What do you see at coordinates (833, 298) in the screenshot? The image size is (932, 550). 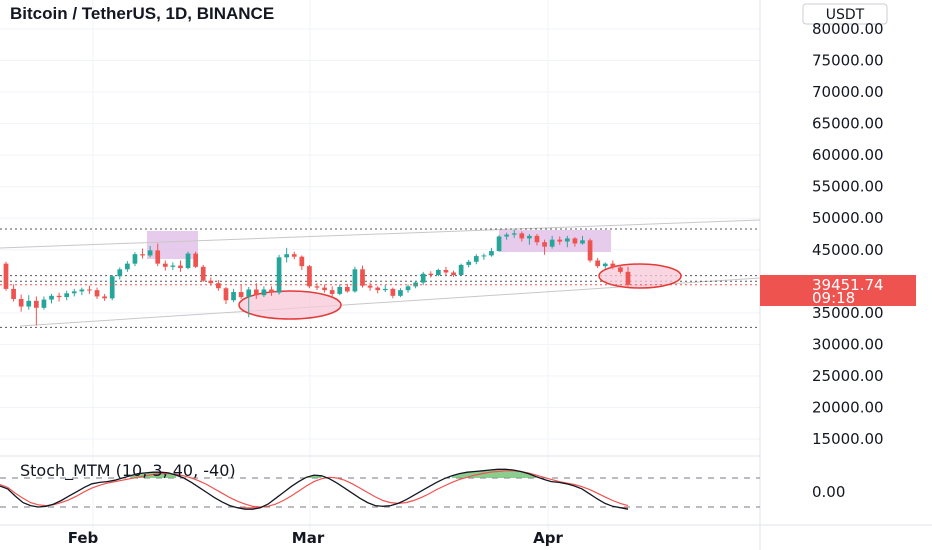 I see `bar-countdown: 09:18` at bounding box center [833, 298].